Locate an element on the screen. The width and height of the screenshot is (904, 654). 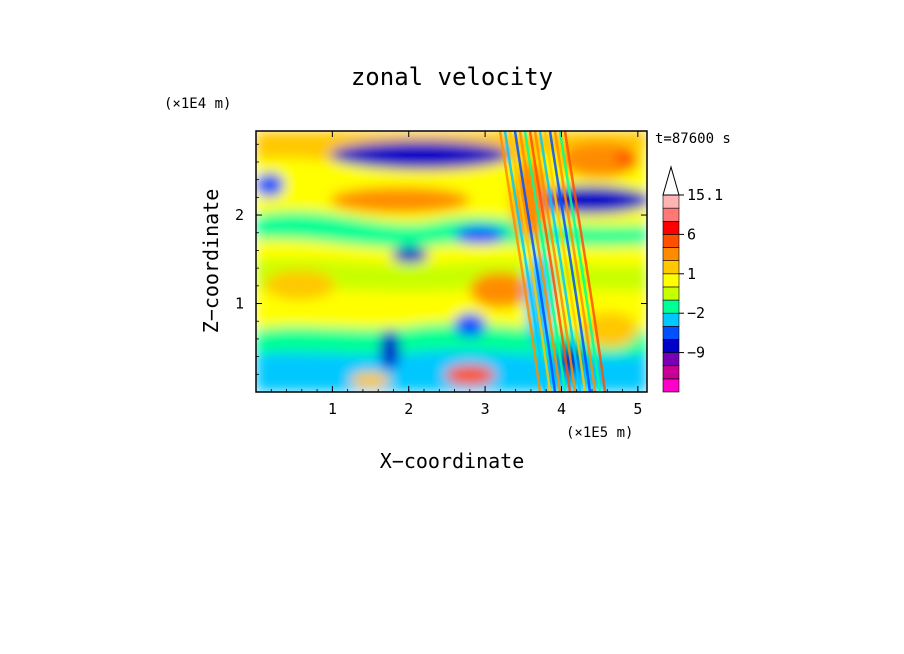
colorbar-label: 6 is located at coordinates (691, 234).